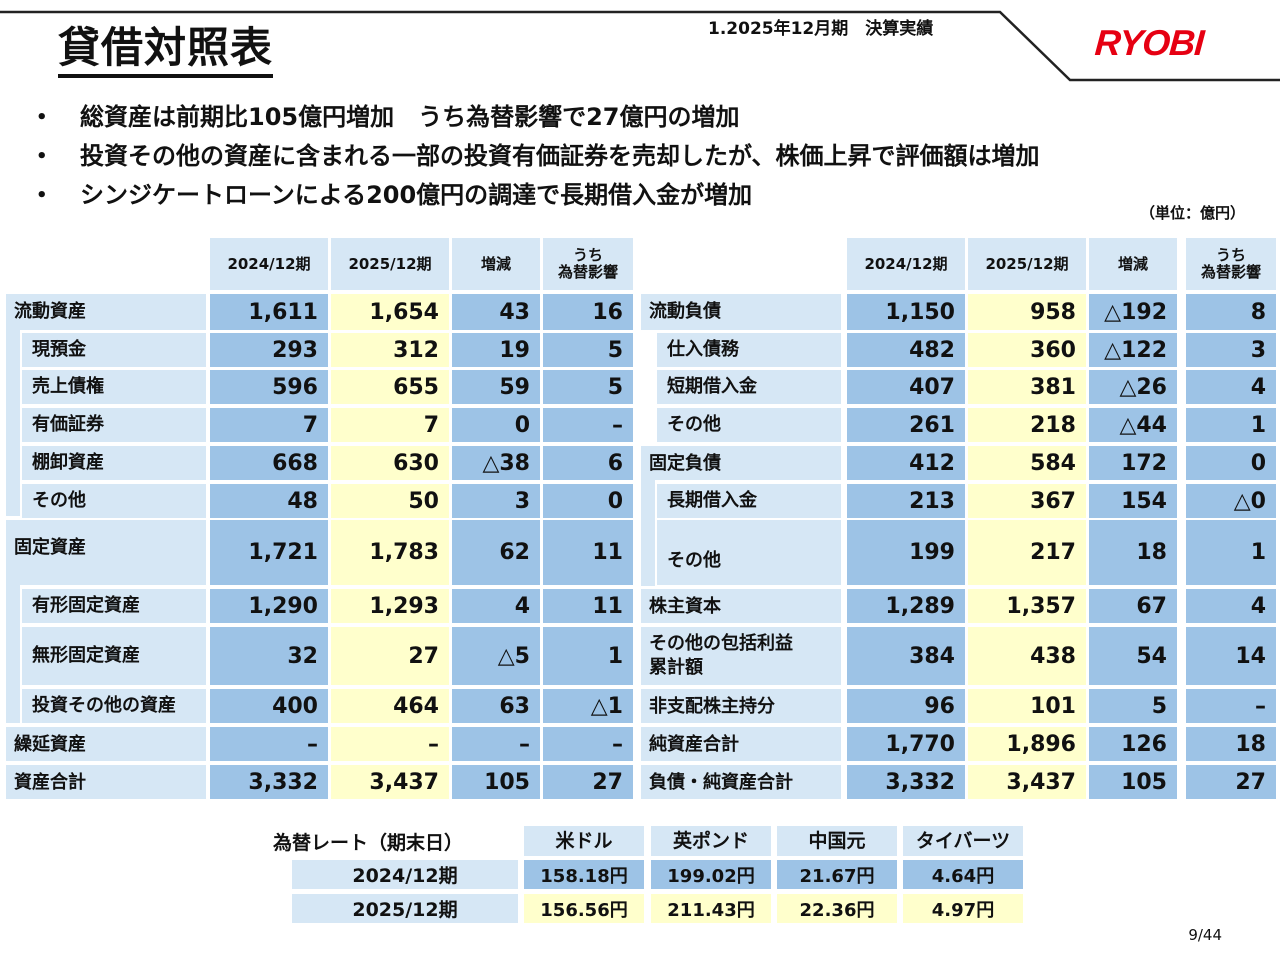  What do you see at coordinates (496, 552) in the screenshot?
I see `value-change: 62` at bounding box center [496, 552].